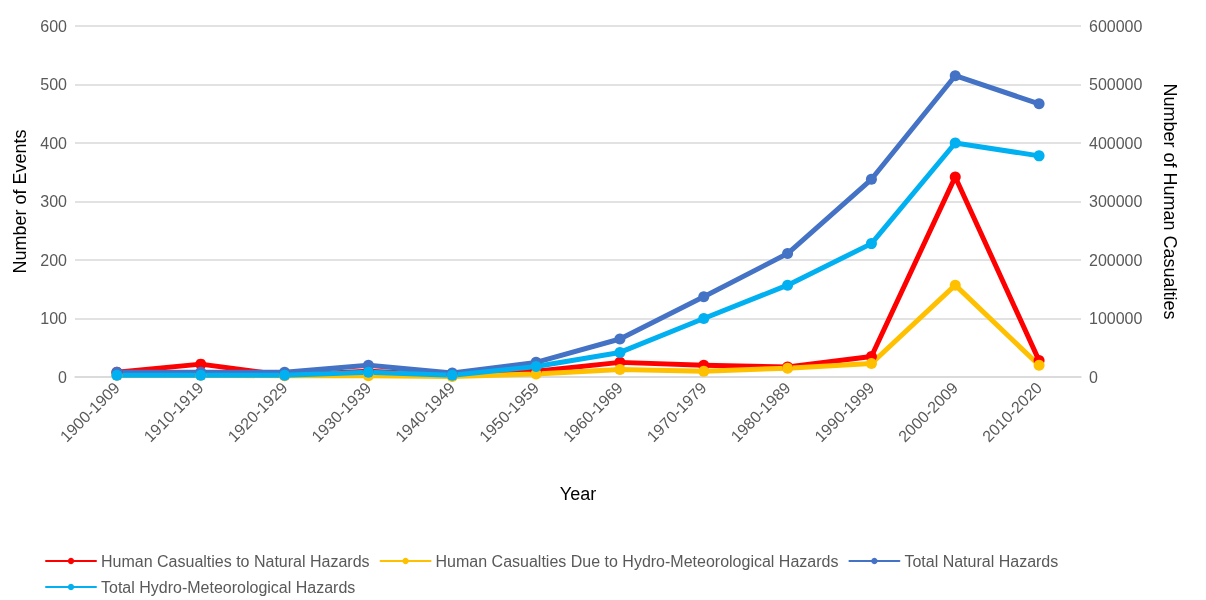 This screenshot has width=1206, height=600. Describe the element at coordinates (20, 201) in the screenshot. I see `y-axis-title: Number of Events` at that location.